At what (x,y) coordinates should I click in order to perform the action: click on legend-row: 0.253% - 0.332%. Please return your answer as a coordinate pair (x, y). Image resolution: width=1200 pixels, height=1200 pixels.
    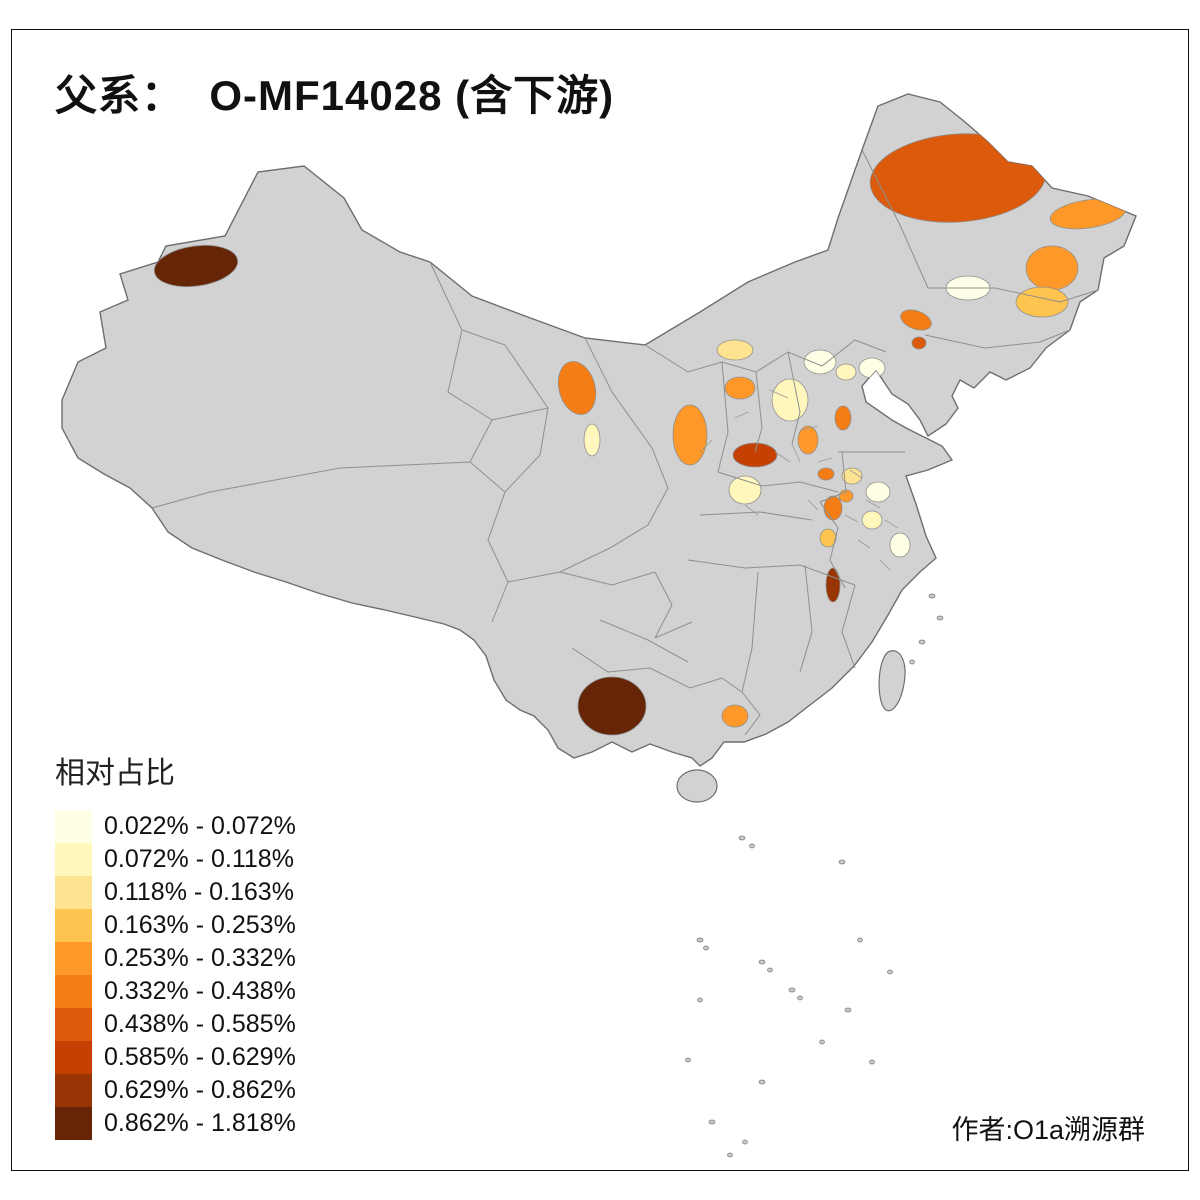
    Looking at the image, I should click on (175, 958).